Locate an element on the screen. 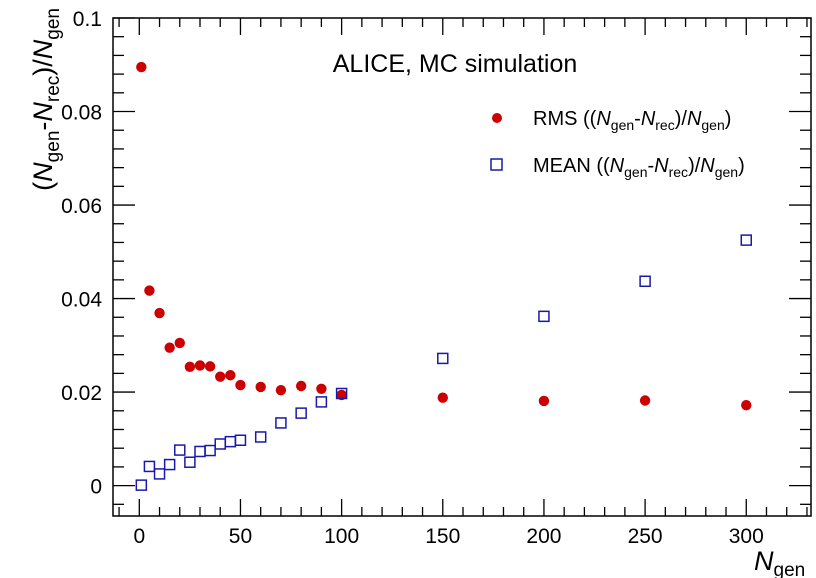  x-tick-label: 50 is located at coordinates (240, 536).